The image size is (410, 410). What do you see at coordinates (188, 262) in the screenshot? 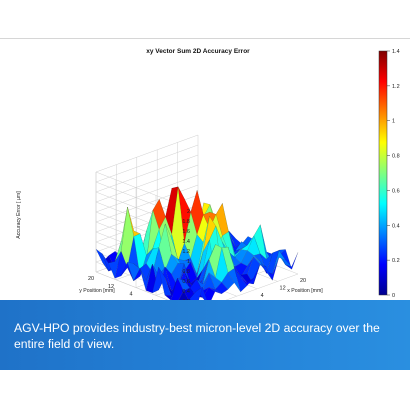
I see `z-tick-label: 1` at bounding box center [188, 262].